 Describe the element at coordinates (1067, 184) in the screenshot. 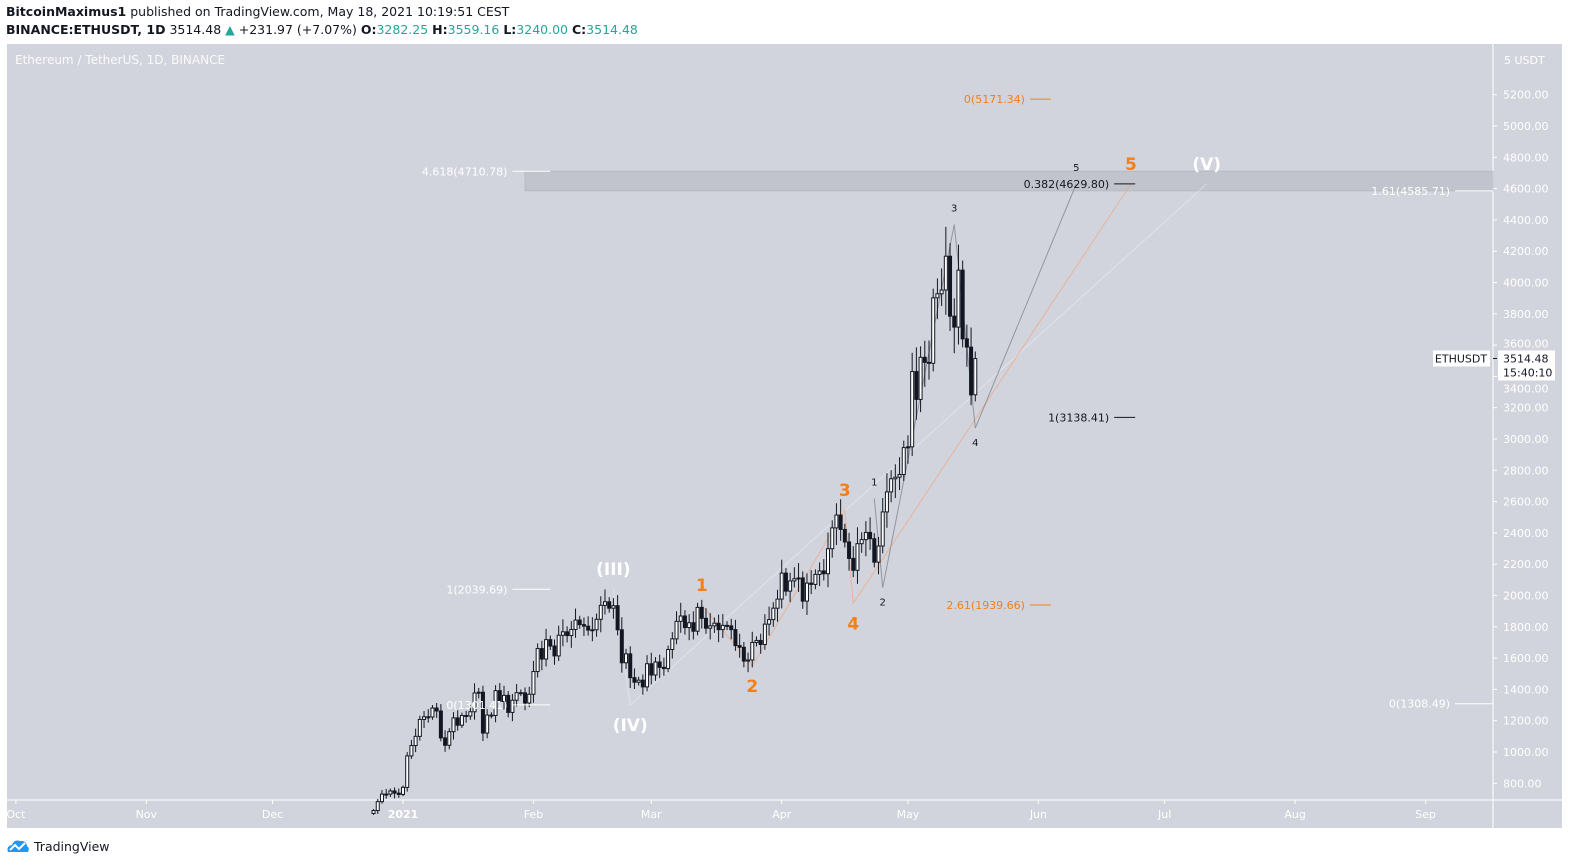

I see `fib-level-label: 0.382(4629.80)` at that location.